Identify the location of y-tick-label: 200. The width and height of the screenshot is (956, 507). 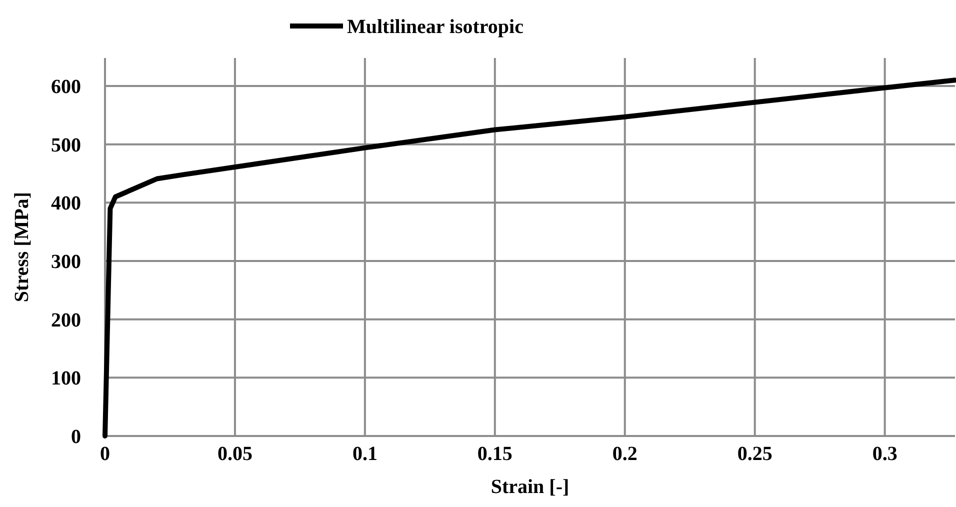
(66, 320).